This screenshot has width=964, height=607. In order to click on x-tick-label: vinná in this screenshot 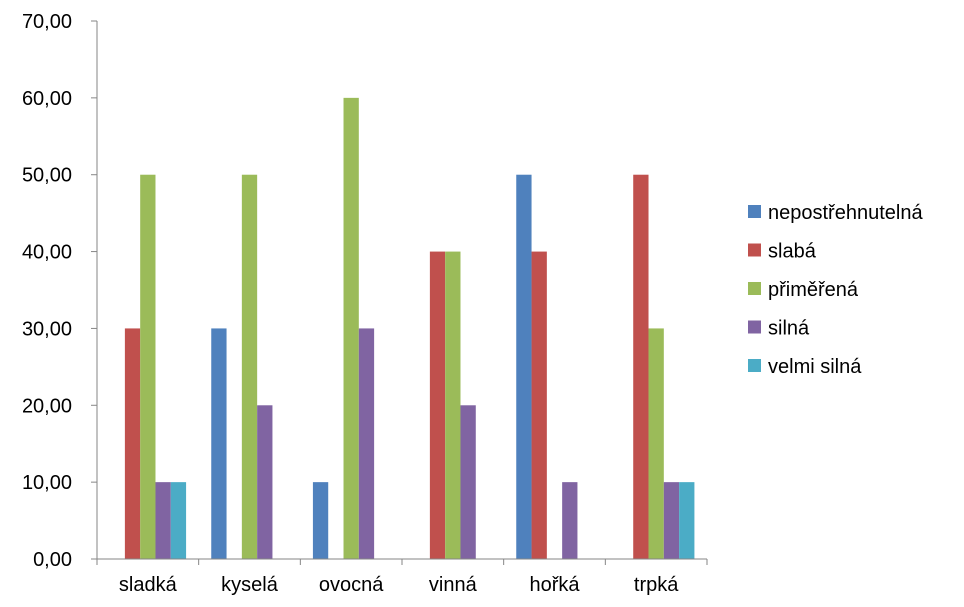, I will do `click(453, 585)`.